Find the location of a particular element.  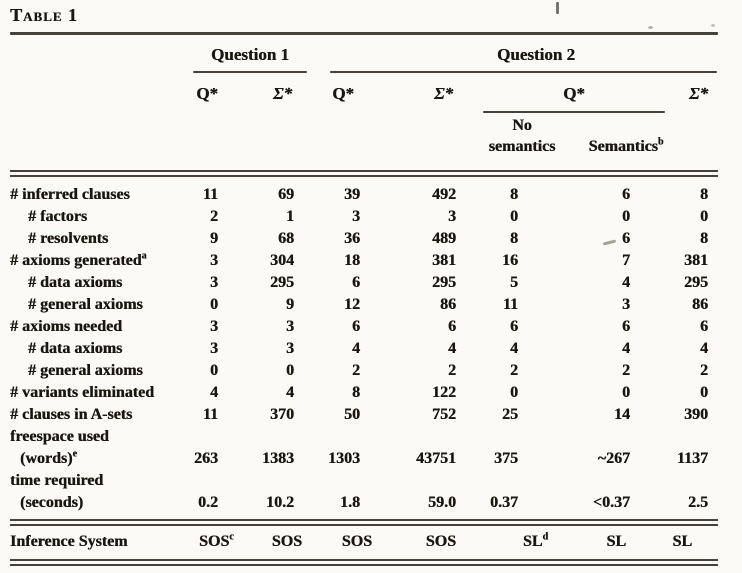

cell-q1-sigmastar: 1383 is located at coordinates (278, 458).